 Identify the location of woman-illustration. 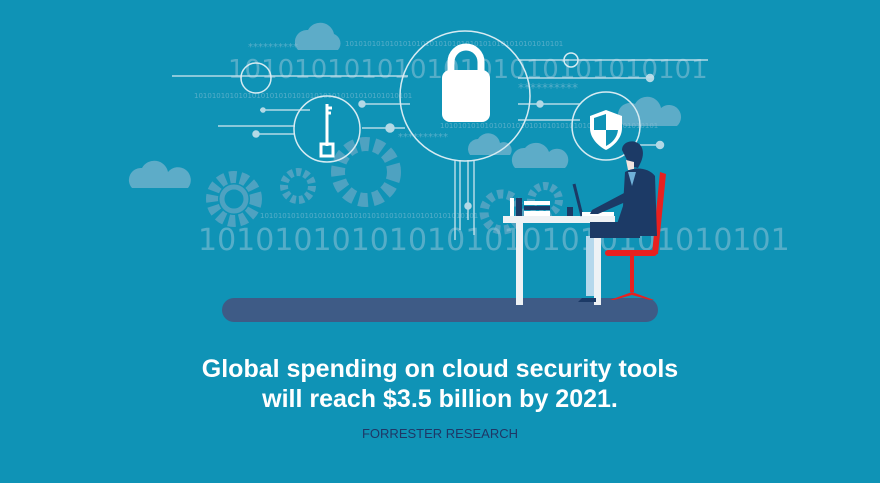
(617, 221).